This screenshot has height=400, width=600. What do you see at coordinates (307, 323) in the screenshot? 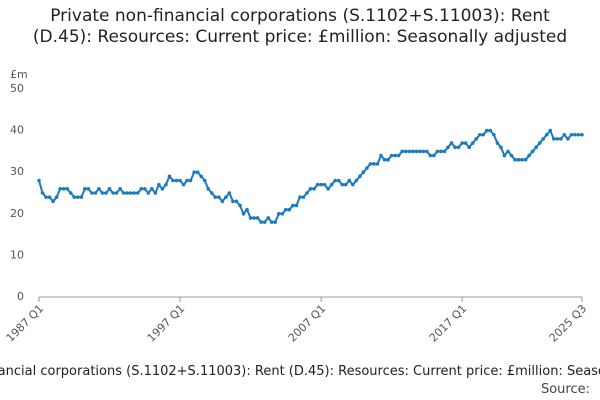
I see `x-tick-label: 2007 Q1` at bounding box center [307, 323].